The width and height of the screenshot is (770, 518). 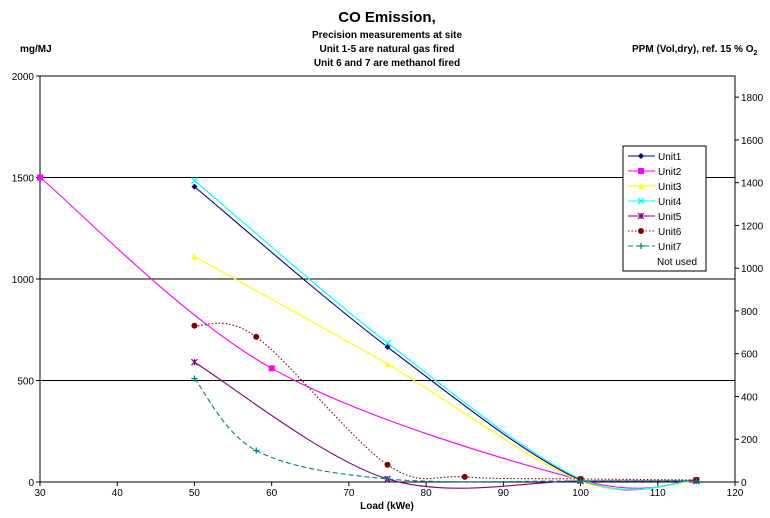 I want to click on x-tick-label-80: 80, so click(x=427, y=493).